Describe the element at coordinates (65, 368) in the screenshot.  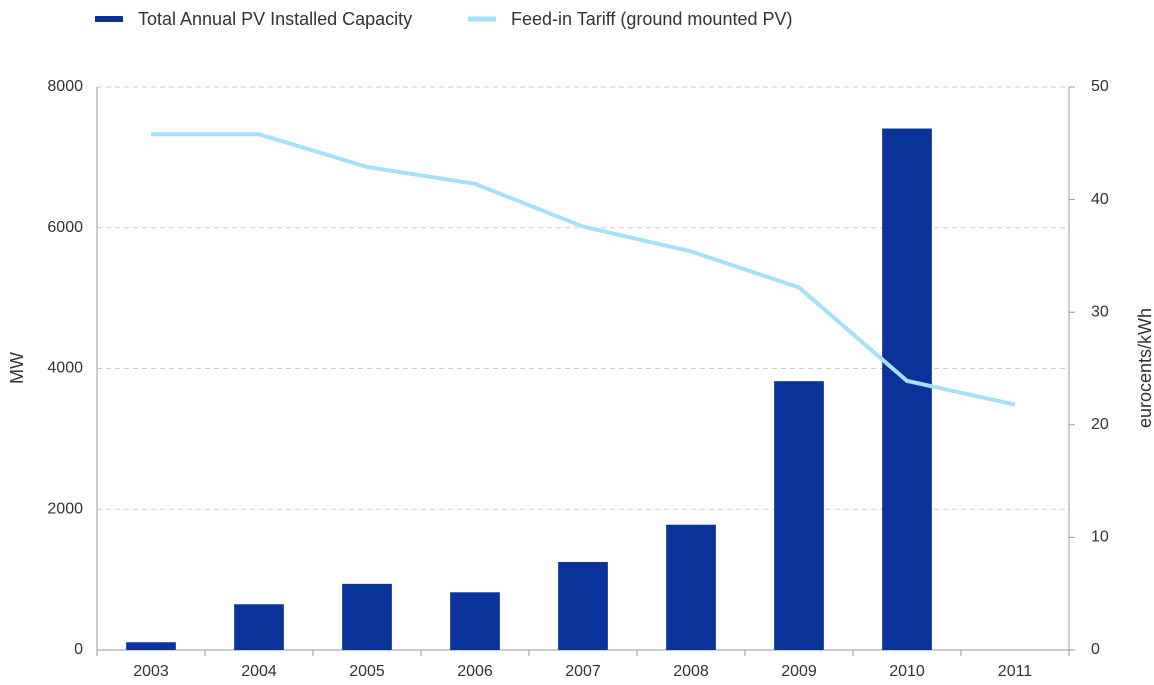
I see `y-tick-label: 4000` at that location.